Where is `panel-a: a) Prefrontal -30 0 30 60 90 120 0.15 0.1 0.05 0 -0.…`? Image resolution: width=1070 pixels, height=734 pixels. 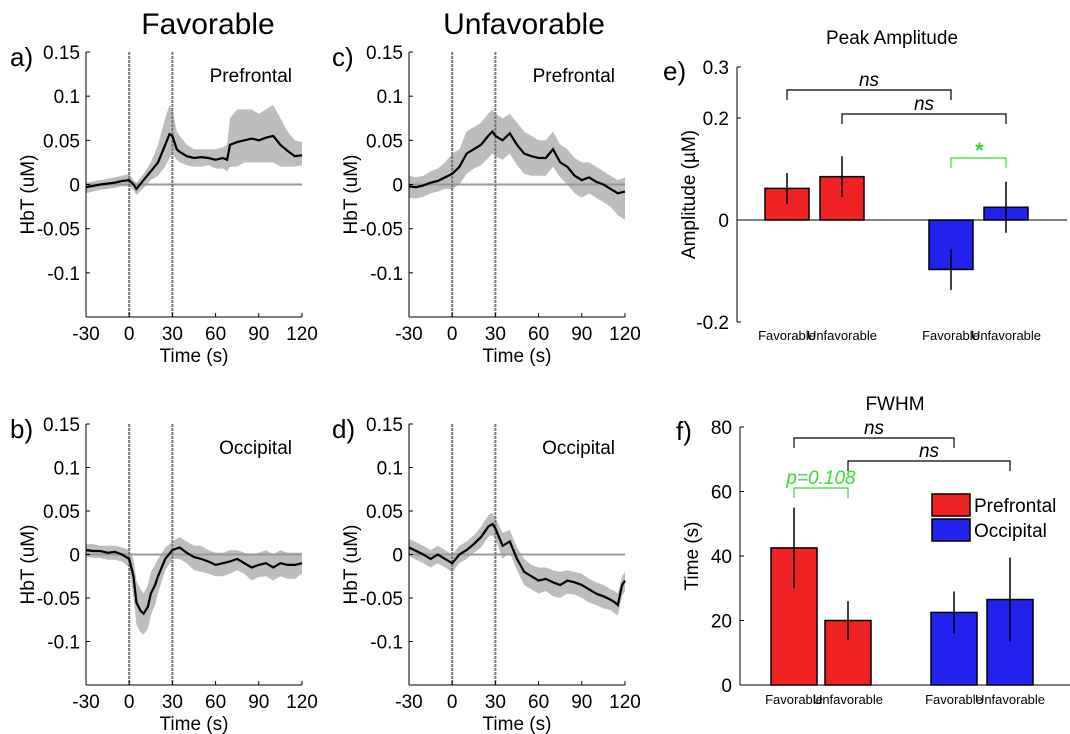 panel-a: a) Prefrontal -30 0 30 60 90 120 0.15 0.1 0.05 0 -0.… is located at coordinates (164, 204).